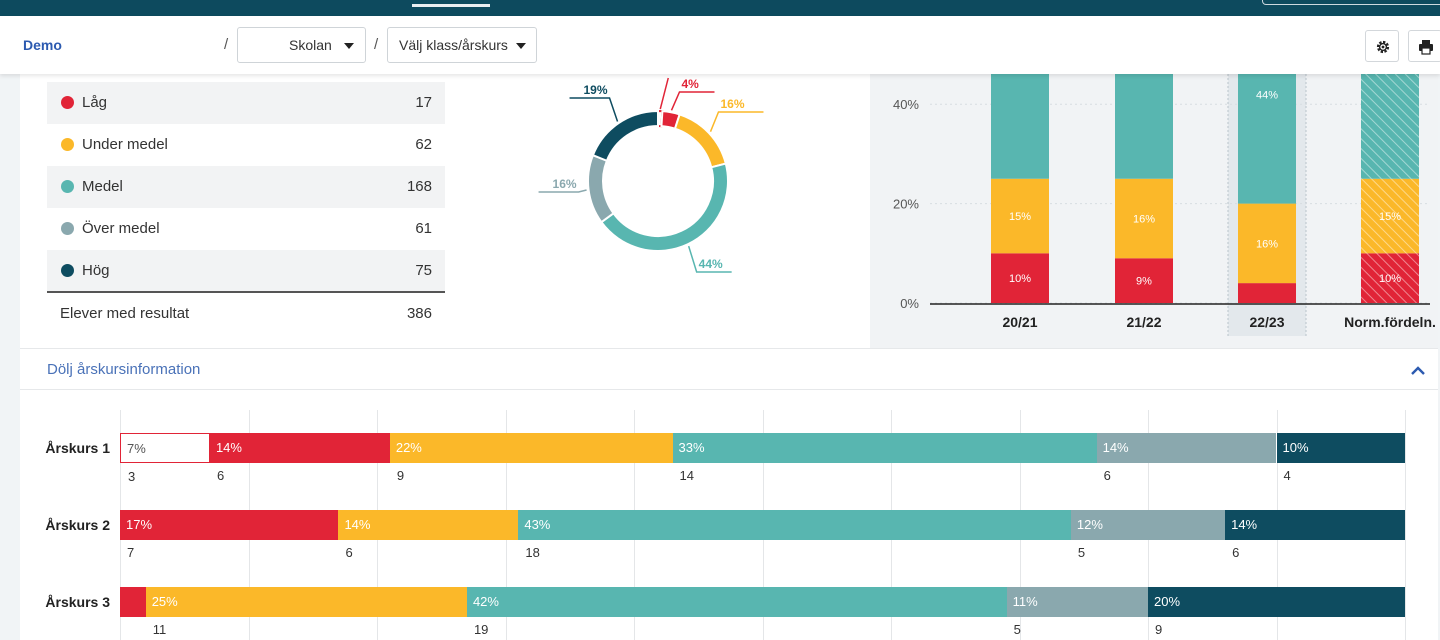  What do you see at coordinates (1390, 322) in the screenshot?
I see `x-tick-label: Norm.fördeln.` at bounding box center [1390, 322].